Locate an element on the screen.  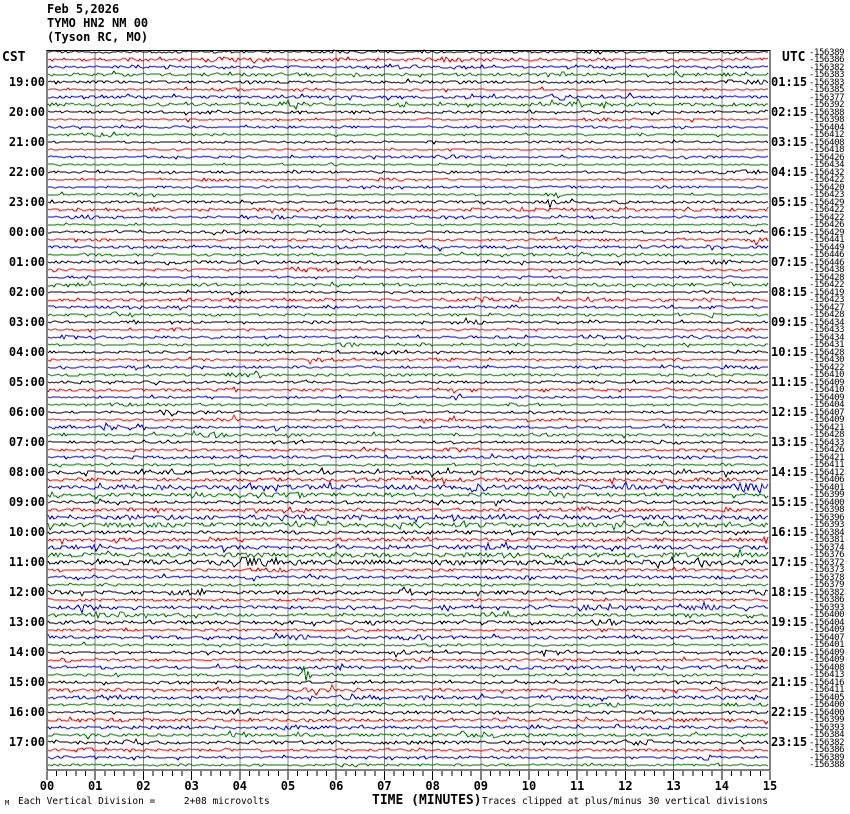
trace-offset-value: -156438 is located at coordinates (827, 270).